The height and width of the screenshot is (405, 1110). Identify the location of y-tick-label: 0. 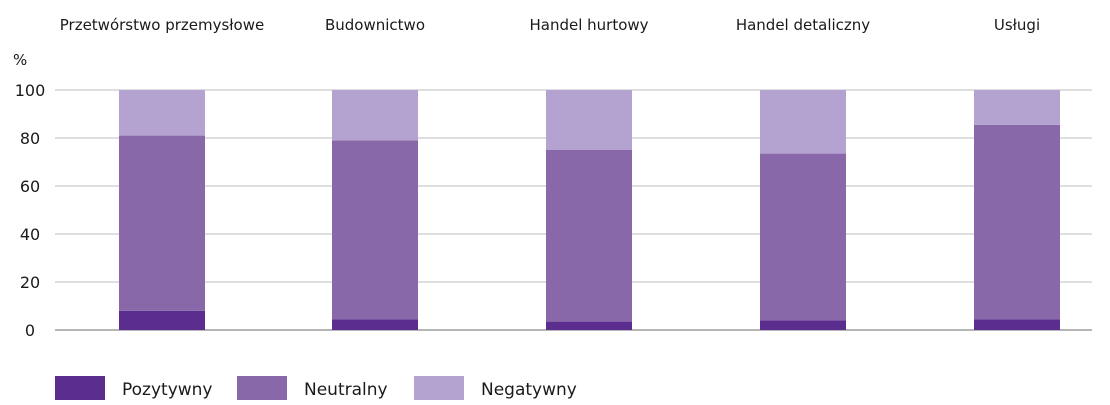
(30, 330).